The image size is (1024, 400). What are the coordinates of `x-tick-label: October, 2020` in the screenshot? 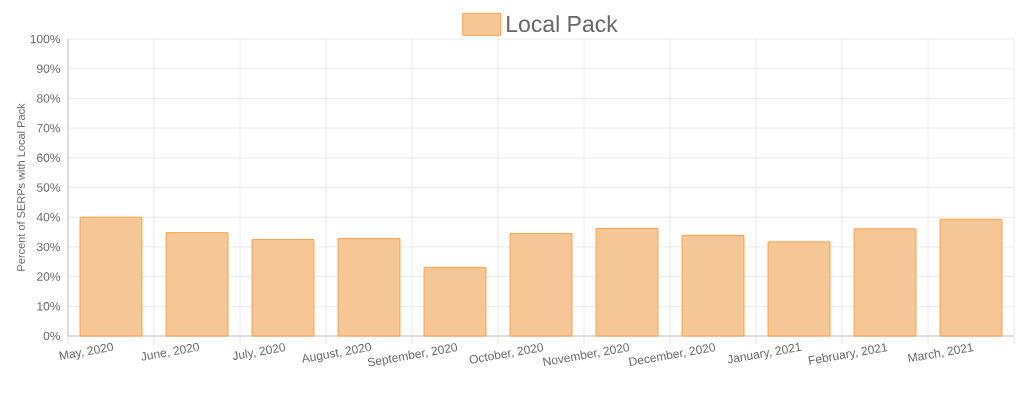 It's located at (506, 353).